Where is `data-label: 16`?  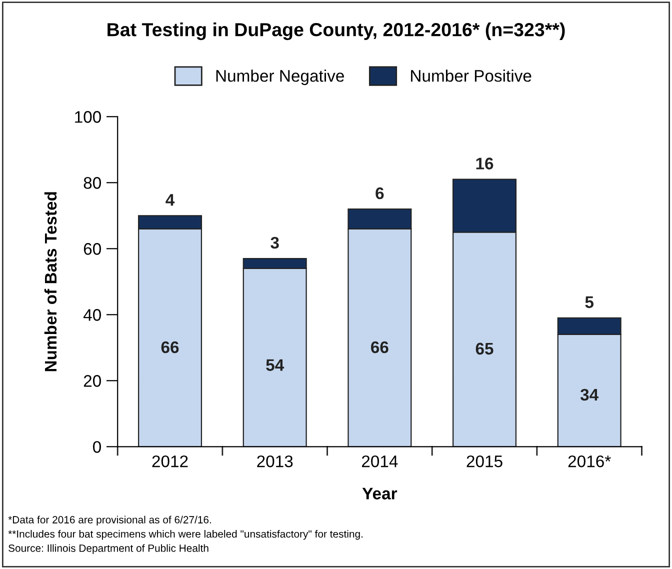
data-label: 16 is located at coordinates (485, 164).